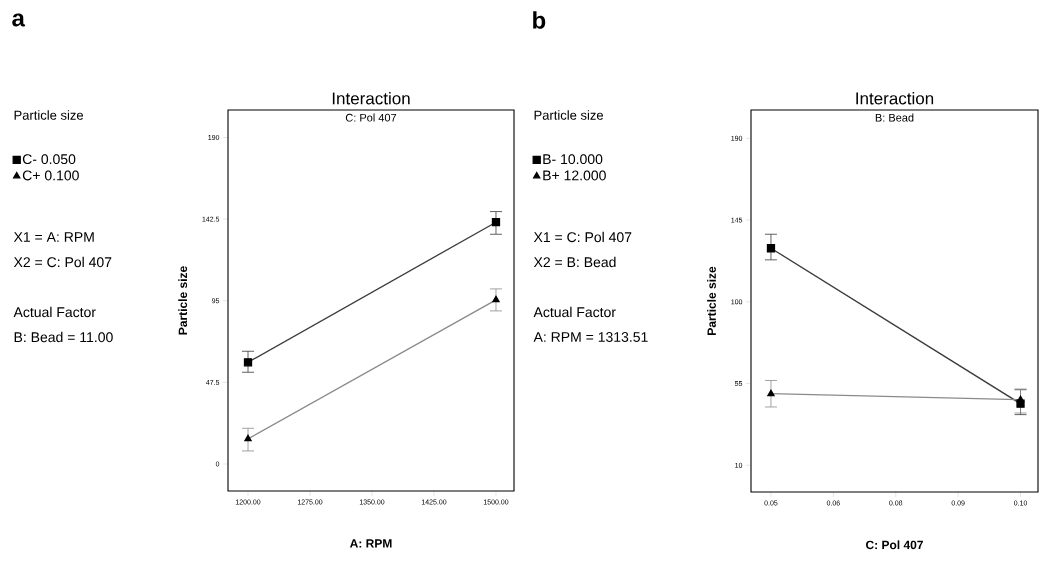 This screenshot has width=1044, height=575. Describe the element at coordinates (894, 117) in the screenshot. I see `chart-subtitle: B: Bead` at that location.